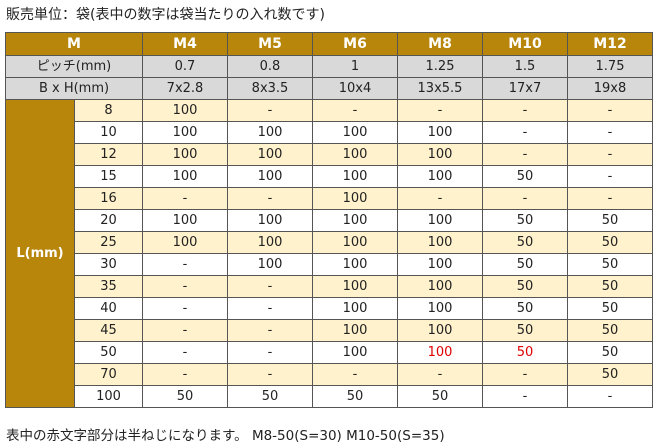  Describe the element at coordinates (108, 110) in the screenshot. I see `length-cell: 8` at that location.